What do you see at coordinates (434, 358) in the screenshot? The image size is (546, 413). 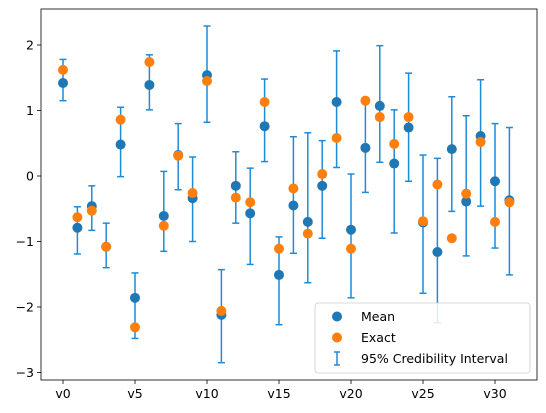 I see `legend-interval-label: 95% Credibility Interval` at bounding box center [434, 358].